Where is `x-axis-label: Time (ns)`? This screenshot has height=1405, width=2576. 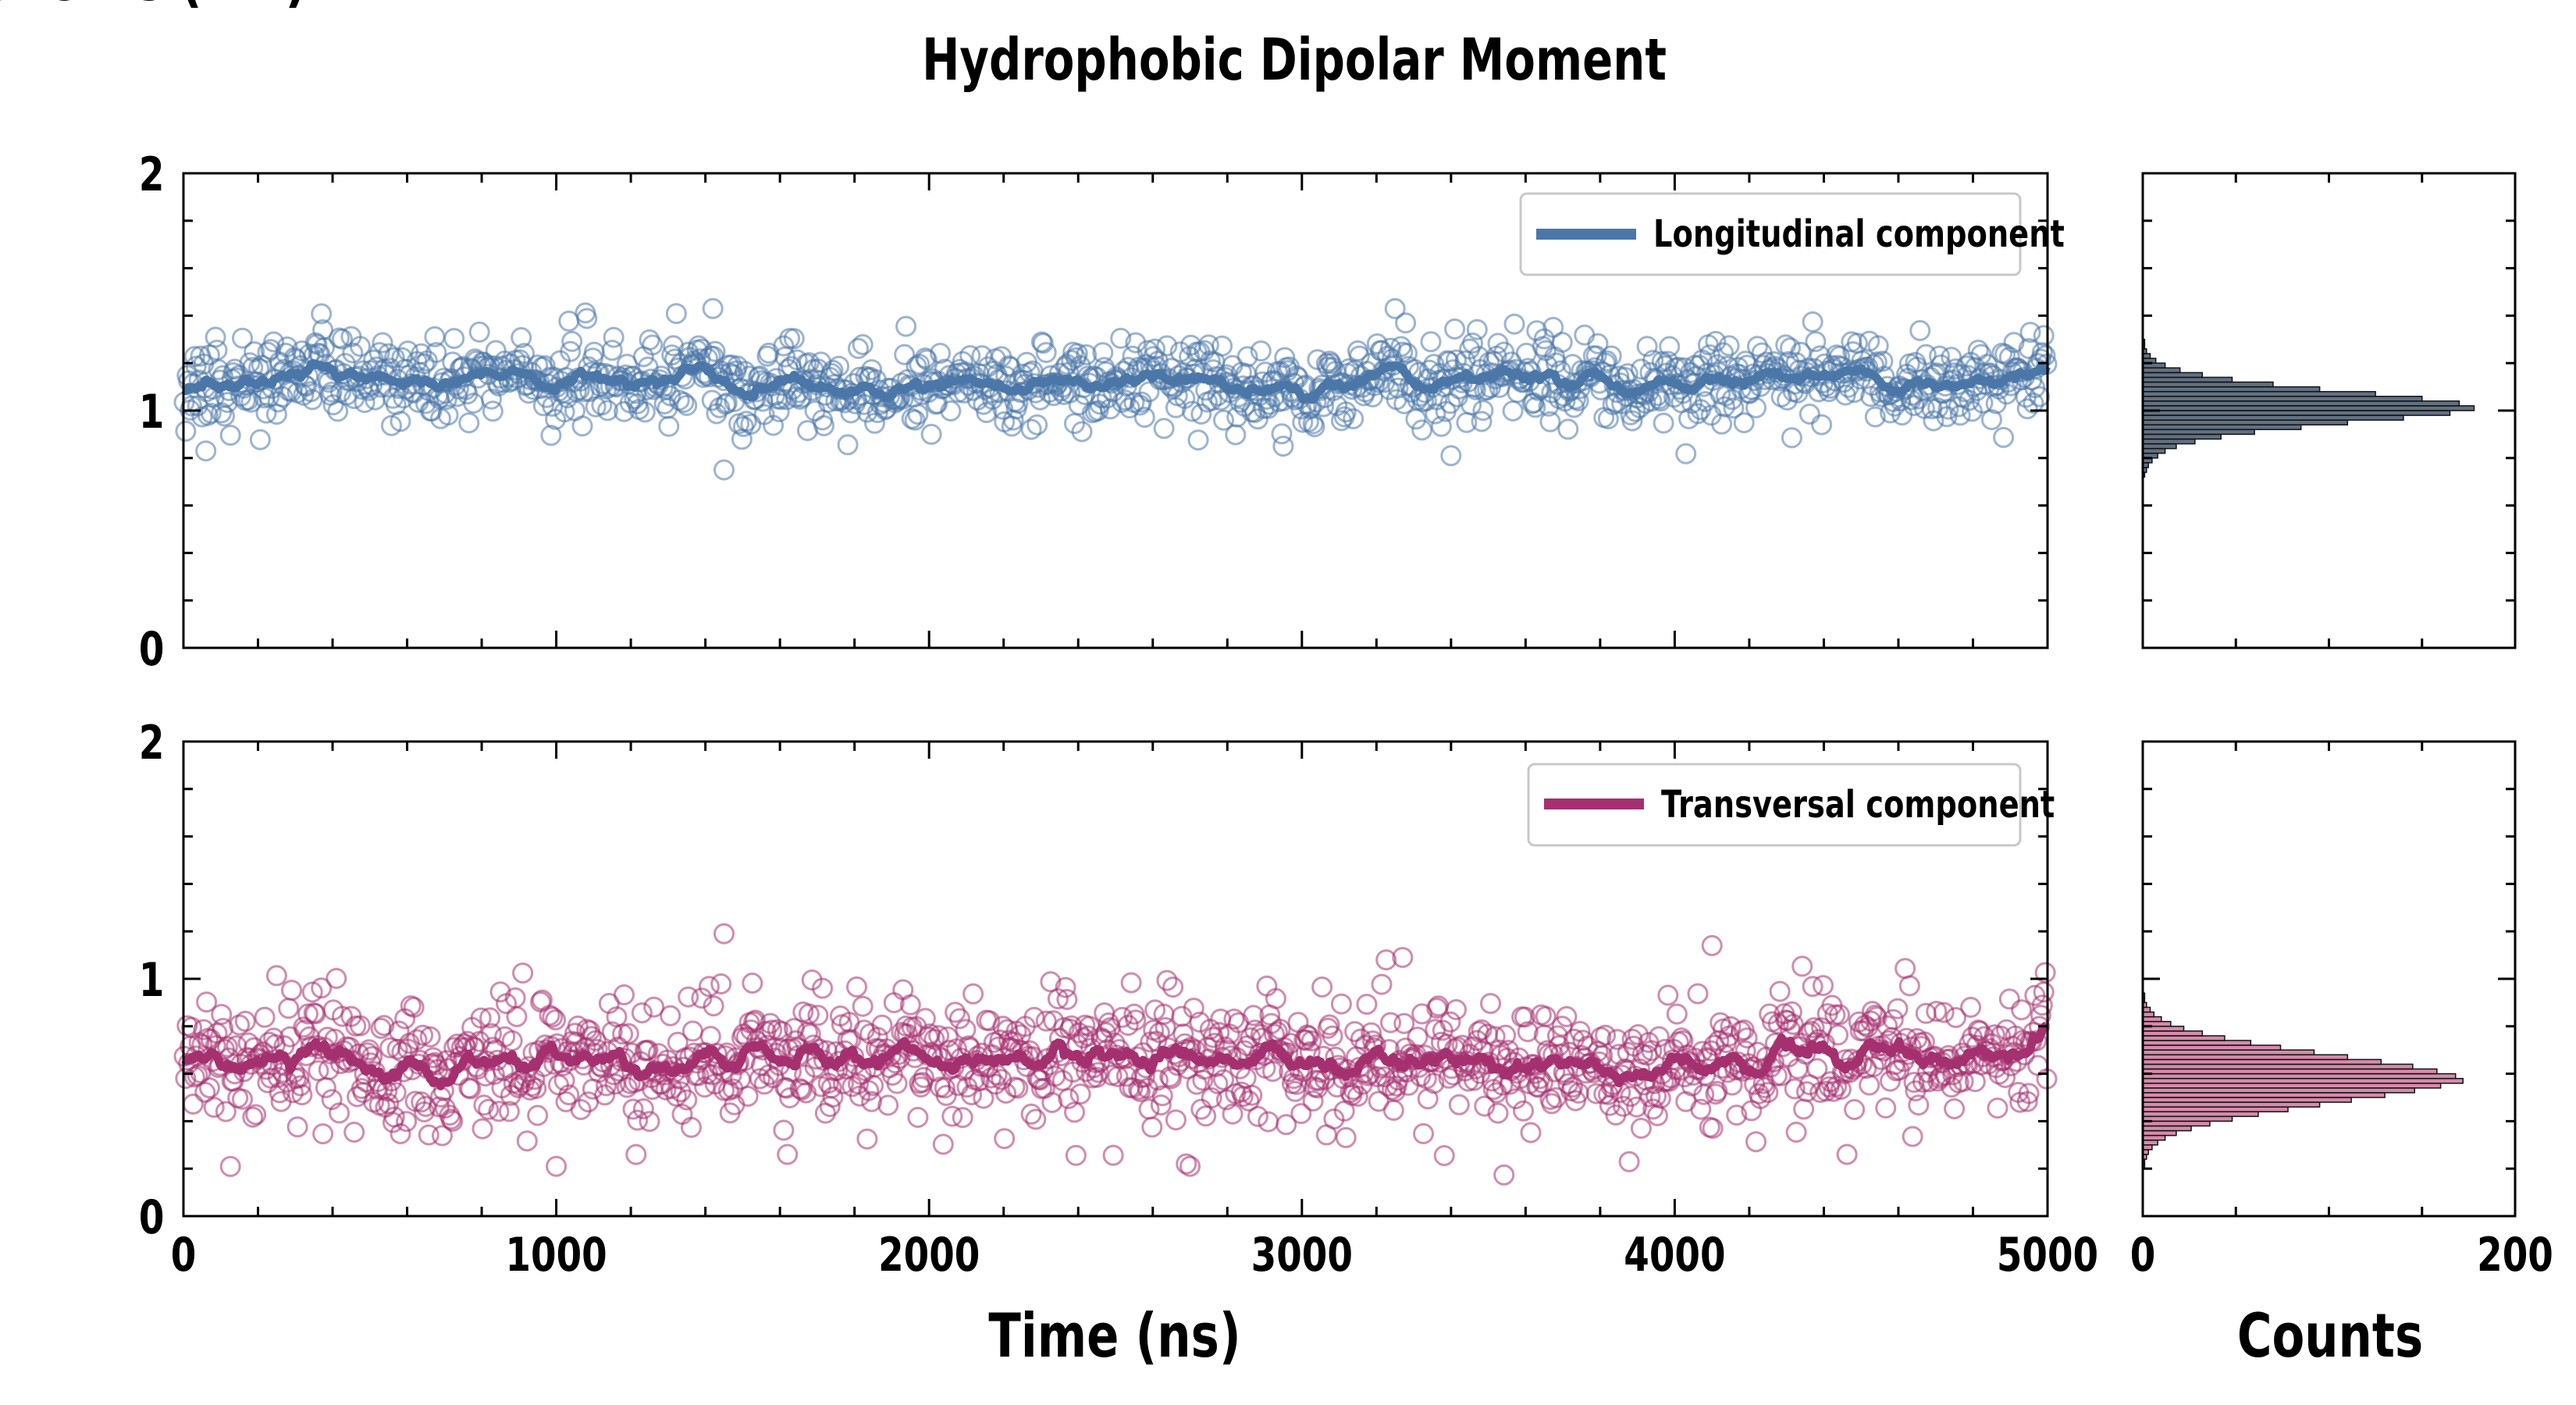 x-axis-label: Time (ns) is located at coordinates (1114, 1336).